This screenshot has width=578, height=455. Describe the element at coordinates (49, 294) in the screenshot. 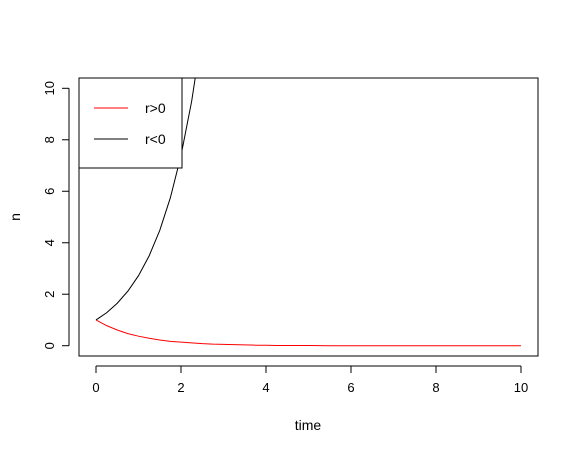

I see `y-tick-label: 2` at that location.